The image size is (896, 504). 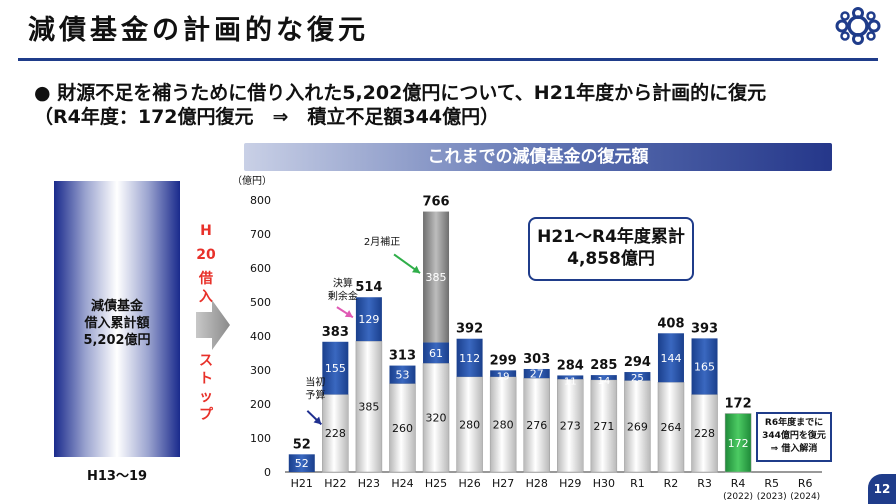 I want to click on bar-segment-value: 112, so click(x=469, y=358).